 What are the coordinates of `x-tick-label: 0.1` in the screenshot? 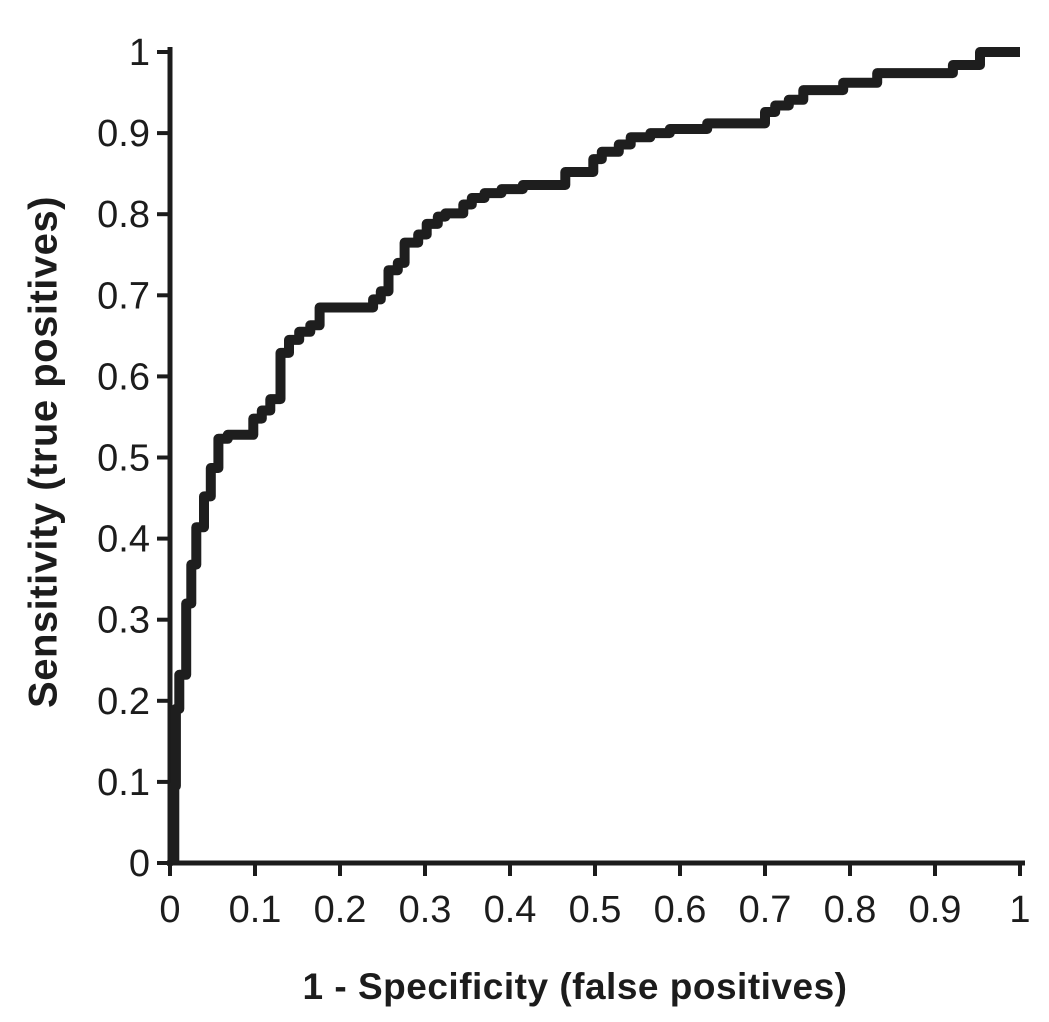 It's located at (255, 910).